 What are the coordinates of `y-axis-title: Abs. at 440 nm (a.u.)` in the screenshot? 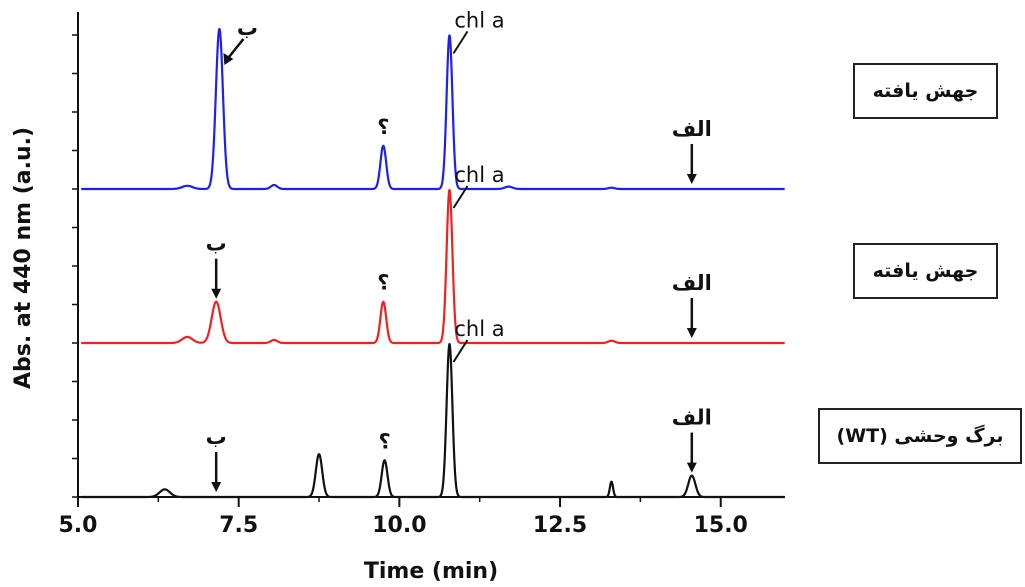 It's located at (23, 258).